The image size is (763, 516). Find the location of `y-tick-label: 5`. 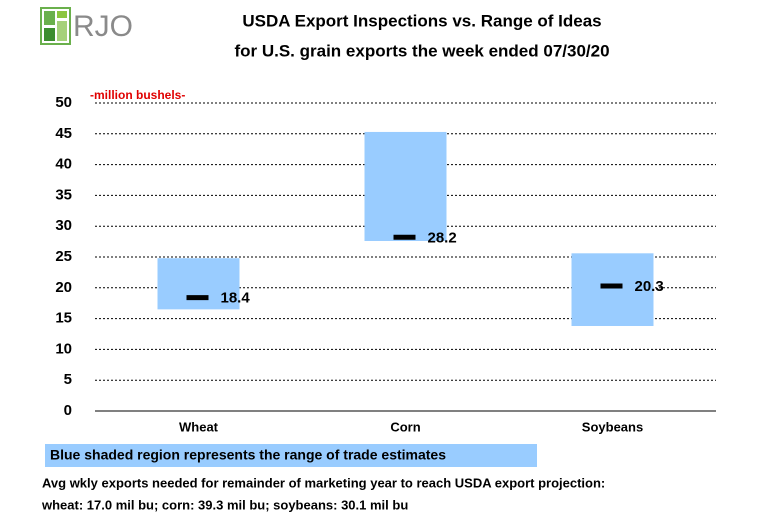

y-tick-label: 5 is located at coordinates (68, 379).